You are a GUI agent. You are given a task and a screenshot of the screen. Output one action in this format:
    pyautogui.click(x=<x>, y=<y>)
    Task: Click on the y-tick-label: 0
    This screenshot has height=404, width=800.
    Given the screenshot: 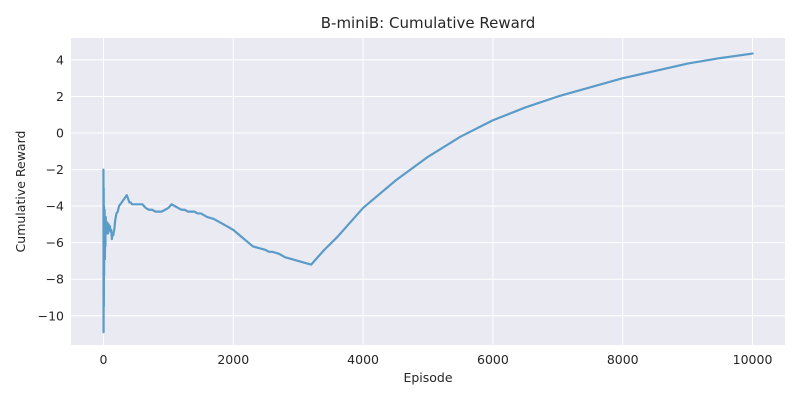 What is the action you would take?
    pyautogui.click(x=60, y=133)
    